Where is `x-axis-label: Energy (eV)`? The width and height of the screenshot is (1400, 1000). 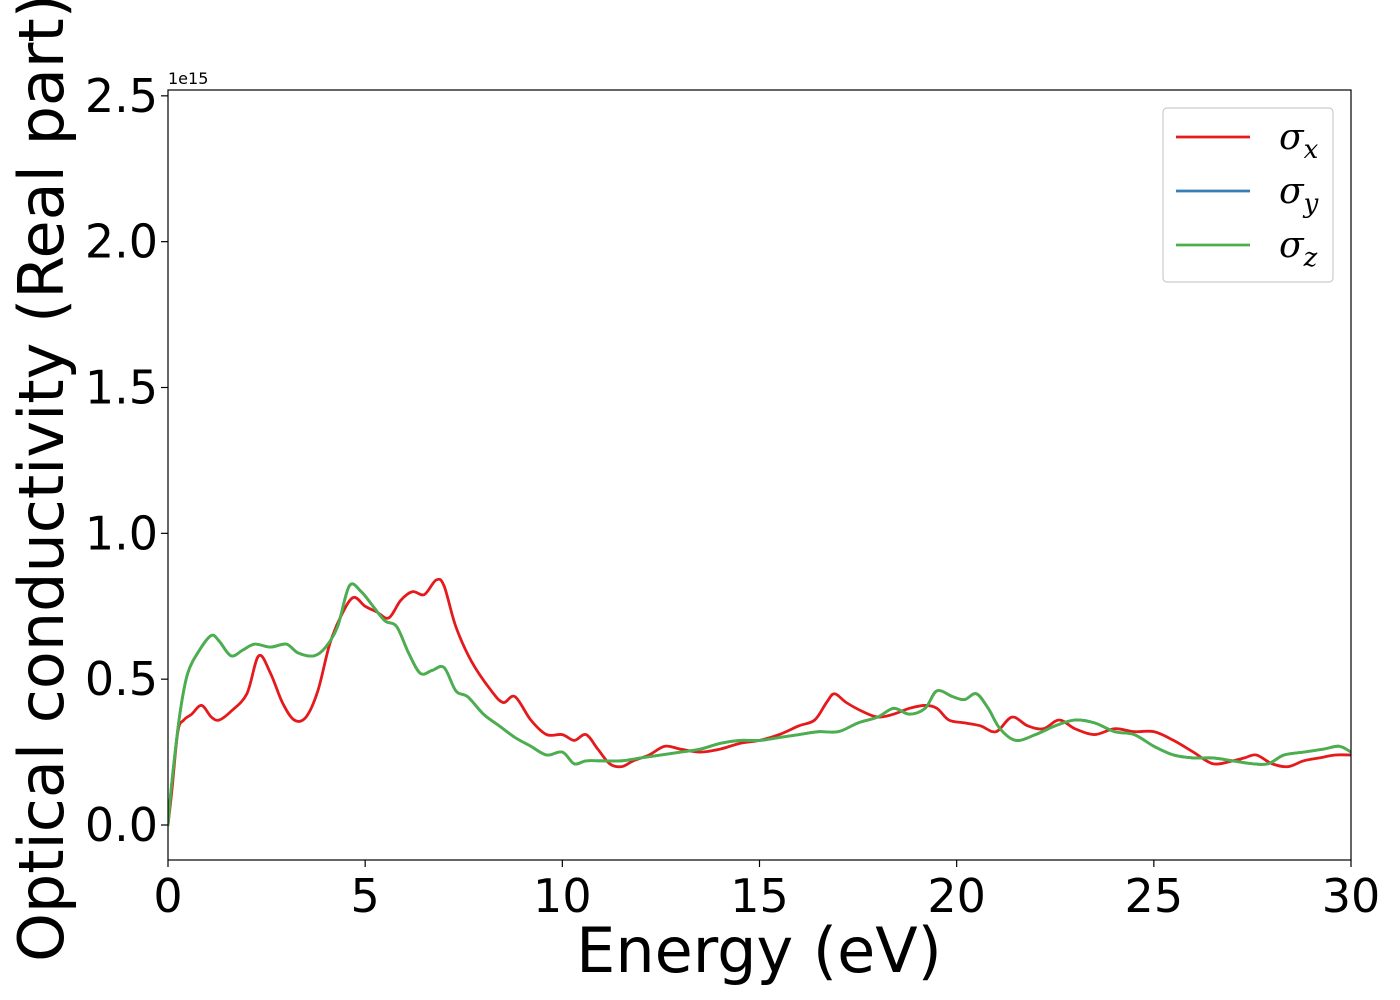 x-axis-label: Energy (eV) is located at coordinates (759, 950).